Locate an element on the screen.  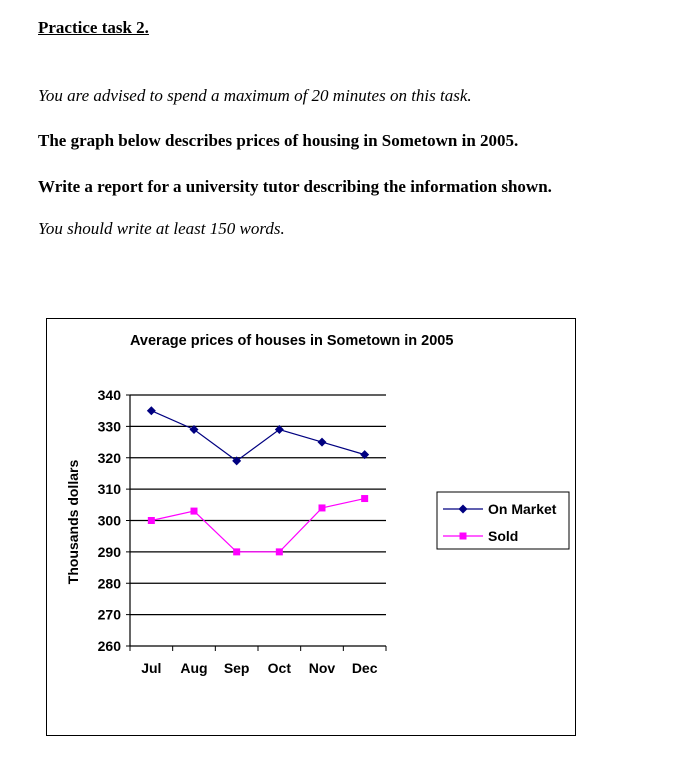
y-tick-label: 270 is located at coordinates (110, 615).